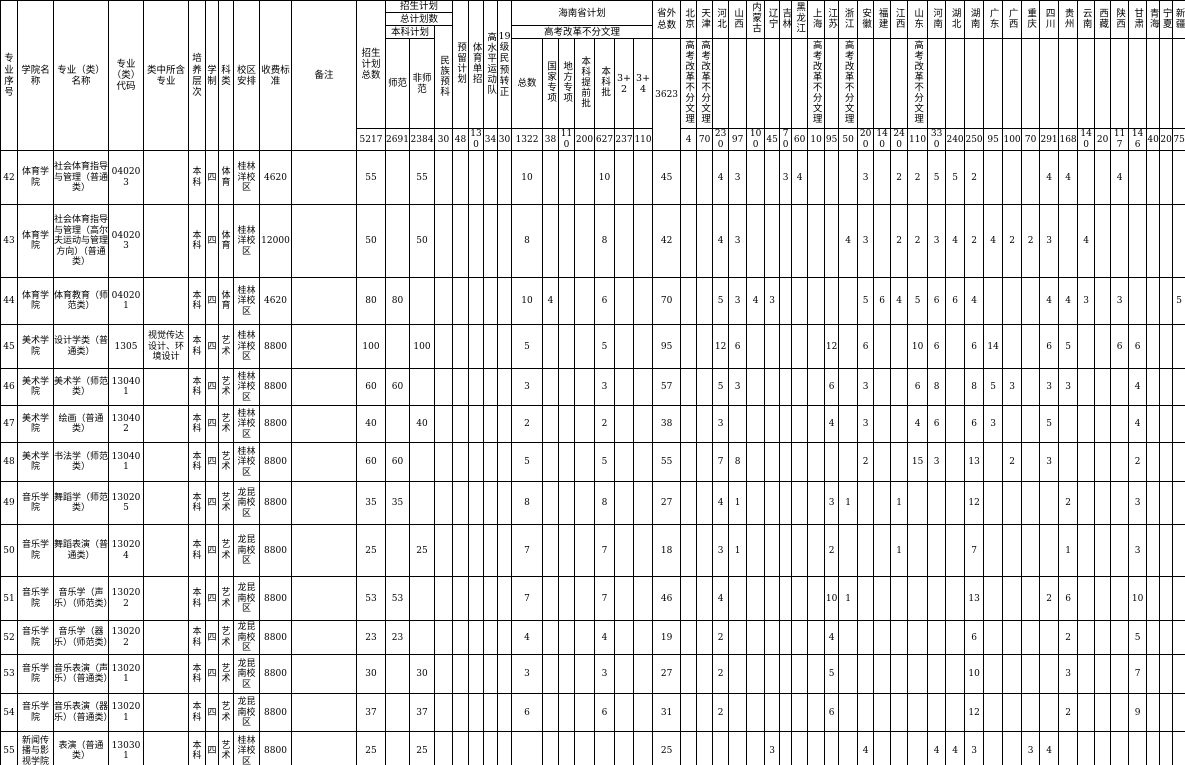  I want to click on serial-cell: 44, so click(9, 301).